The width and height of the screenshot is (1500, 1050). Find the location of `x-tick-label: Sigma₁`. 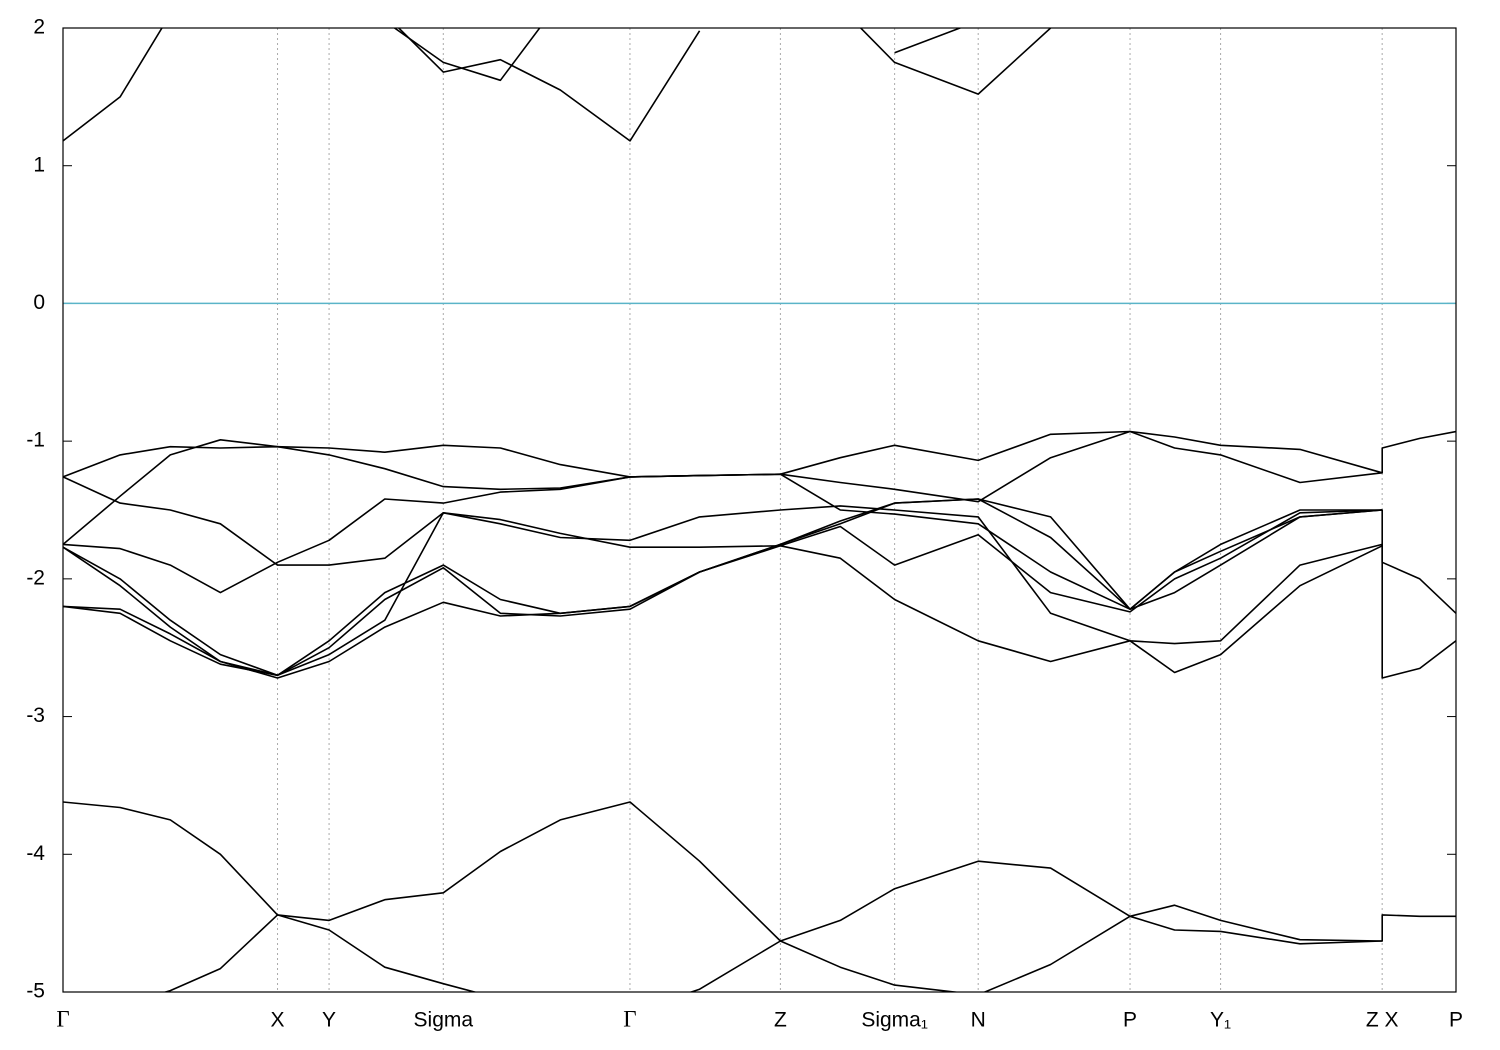

x-tick-label: Sigma₁ is located at coordinates (894, 1020).